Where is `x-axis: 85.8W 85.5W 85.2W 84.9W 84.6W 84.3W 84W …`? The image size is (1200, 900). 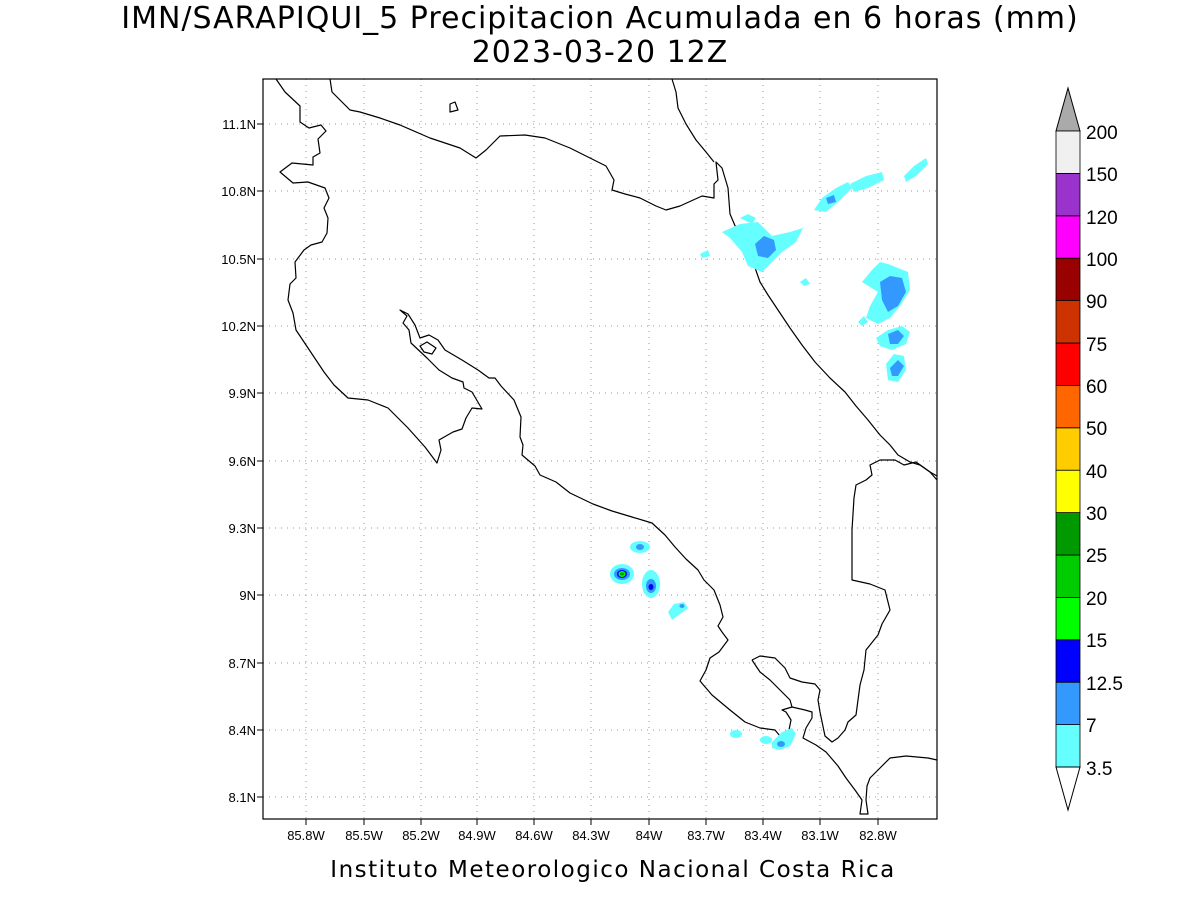 x-axis: 85.8W 85.5W 85.2W 84.9W 84.6W 84.3W 84W … is located at coordinates (592, 835).